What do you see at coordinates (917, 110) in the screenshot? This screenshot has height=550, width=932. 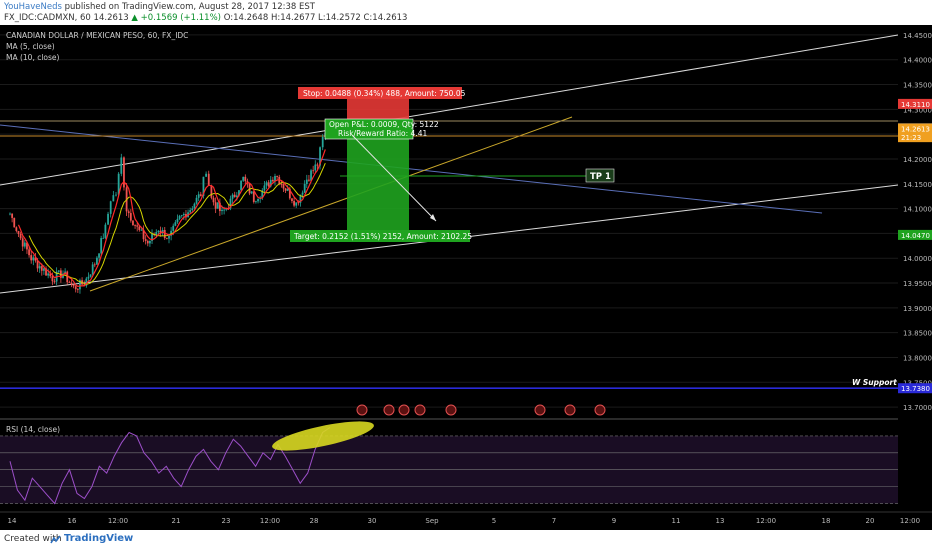 I see `price-tick-label: 14.3000` at bounding box center [917, 110].